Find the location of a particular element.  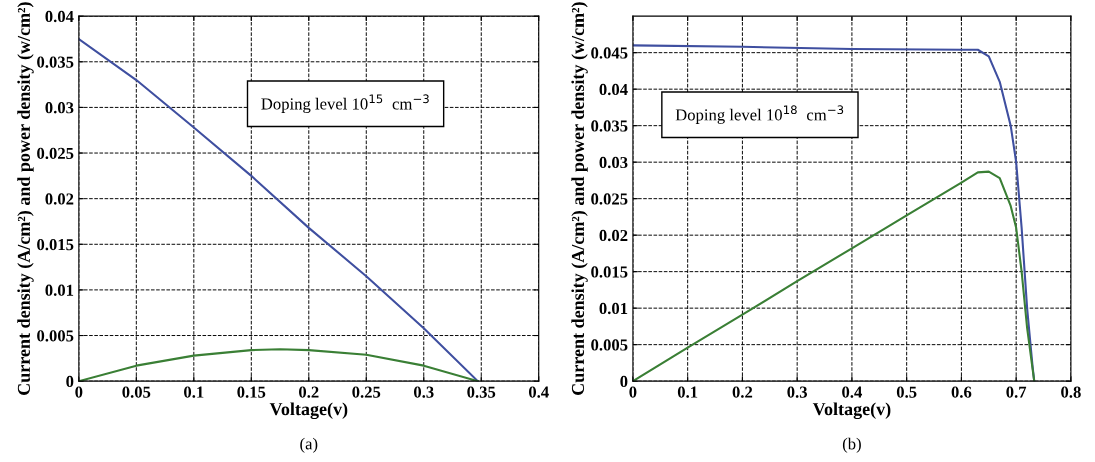

x-tick-label: 0.5 is located at coordinates (906, 392).